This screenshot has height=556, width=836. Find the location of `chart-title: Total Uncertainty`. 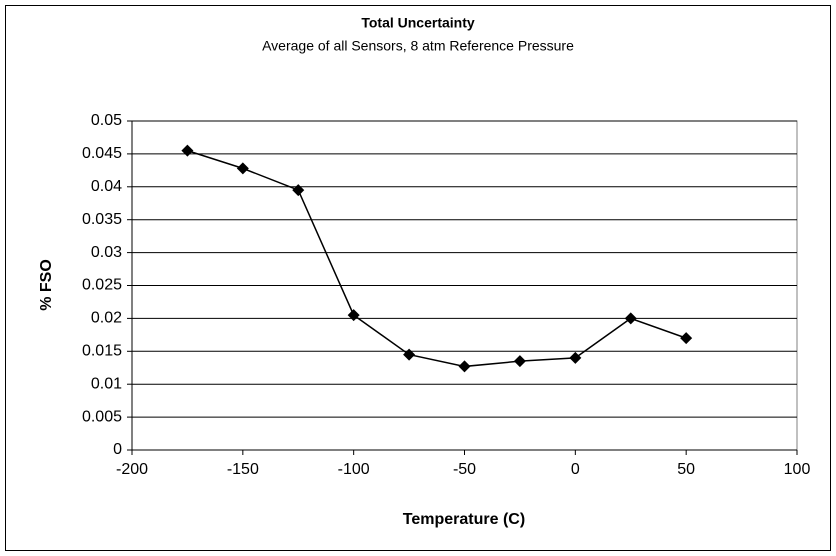

chart-title: Total Uncertainty is located at coordinates (418, 23).